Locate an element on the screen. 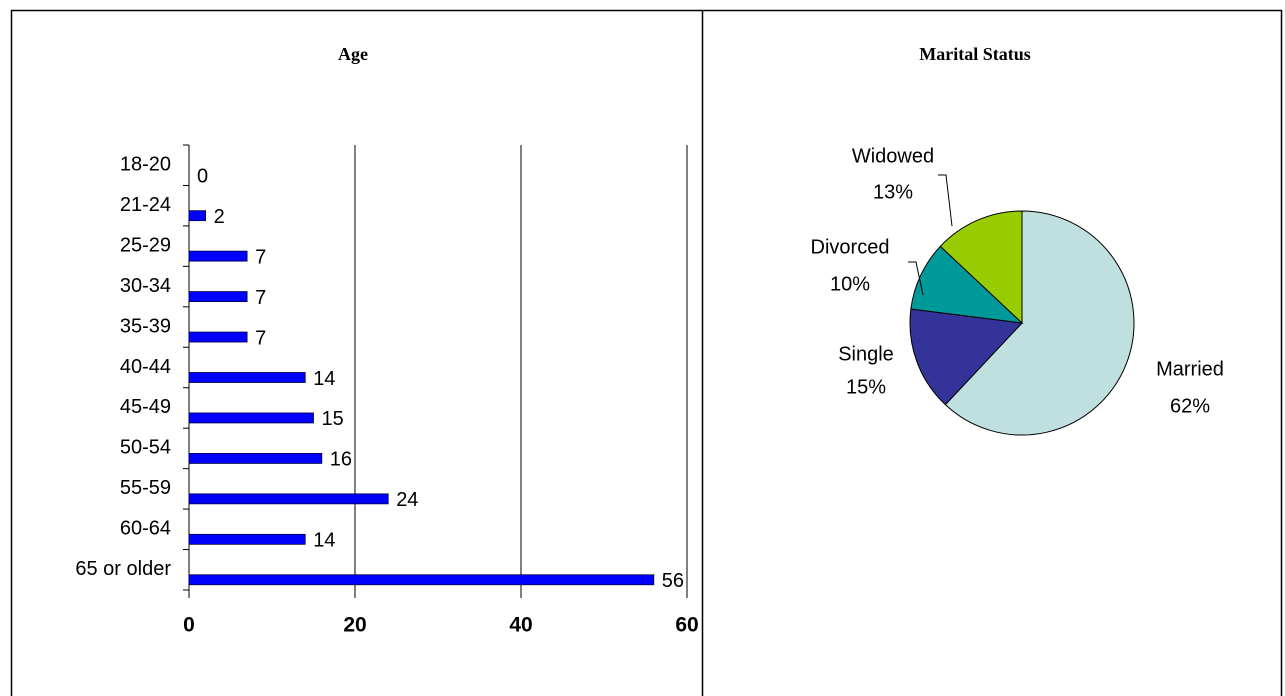 This screenshot has height=696, width=1285. y-tick-label: 60-64 is located at coordinates (145, 529).